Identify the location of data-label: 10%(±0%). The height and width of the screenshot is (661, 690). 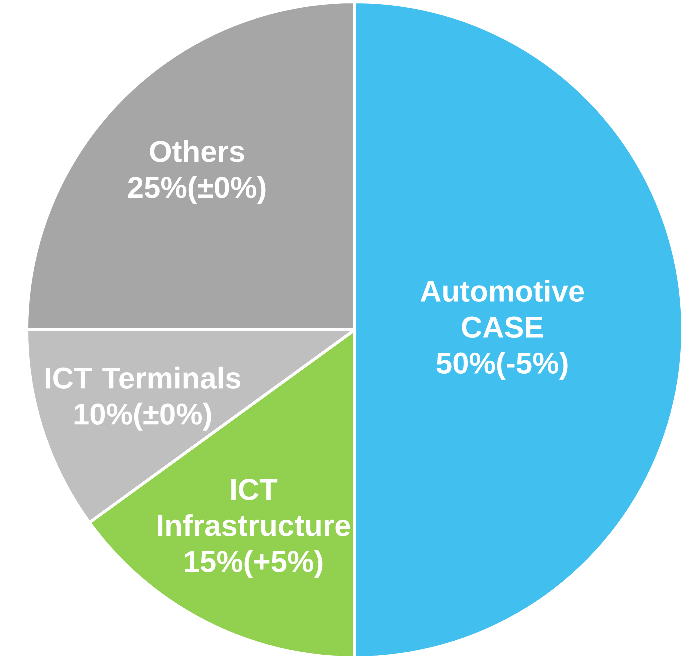
(143, 416).